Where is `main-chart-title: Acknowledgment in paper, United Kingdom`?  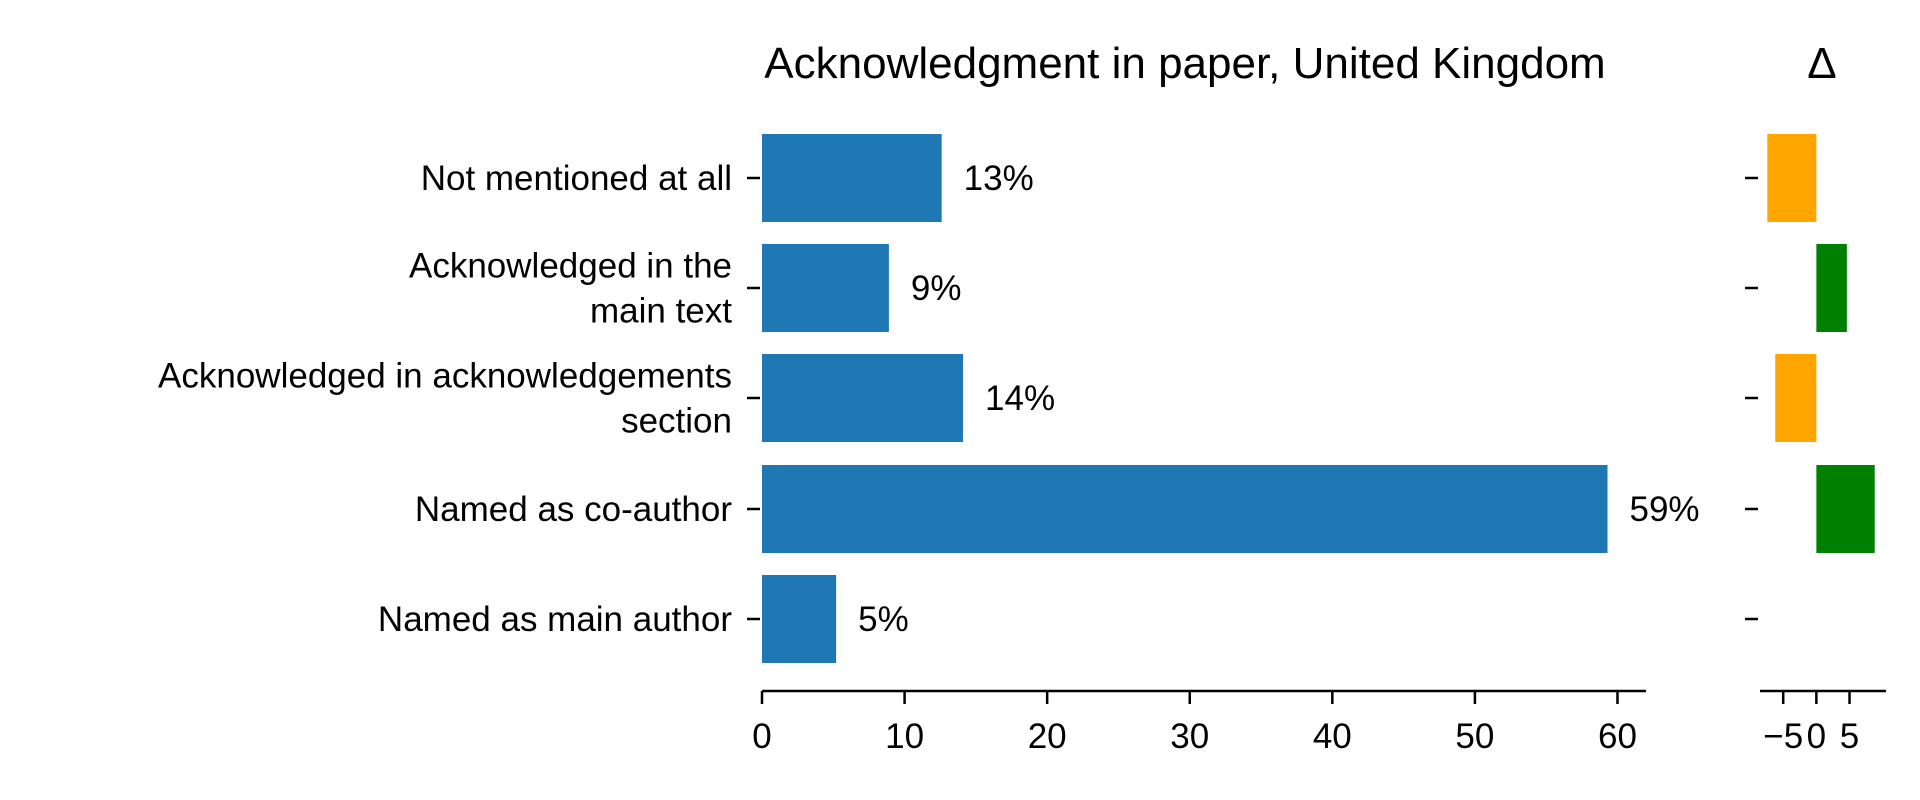 main-chart-title: Acknowledgment in paper, United Kingdom is located at coordinates (1184, 63).